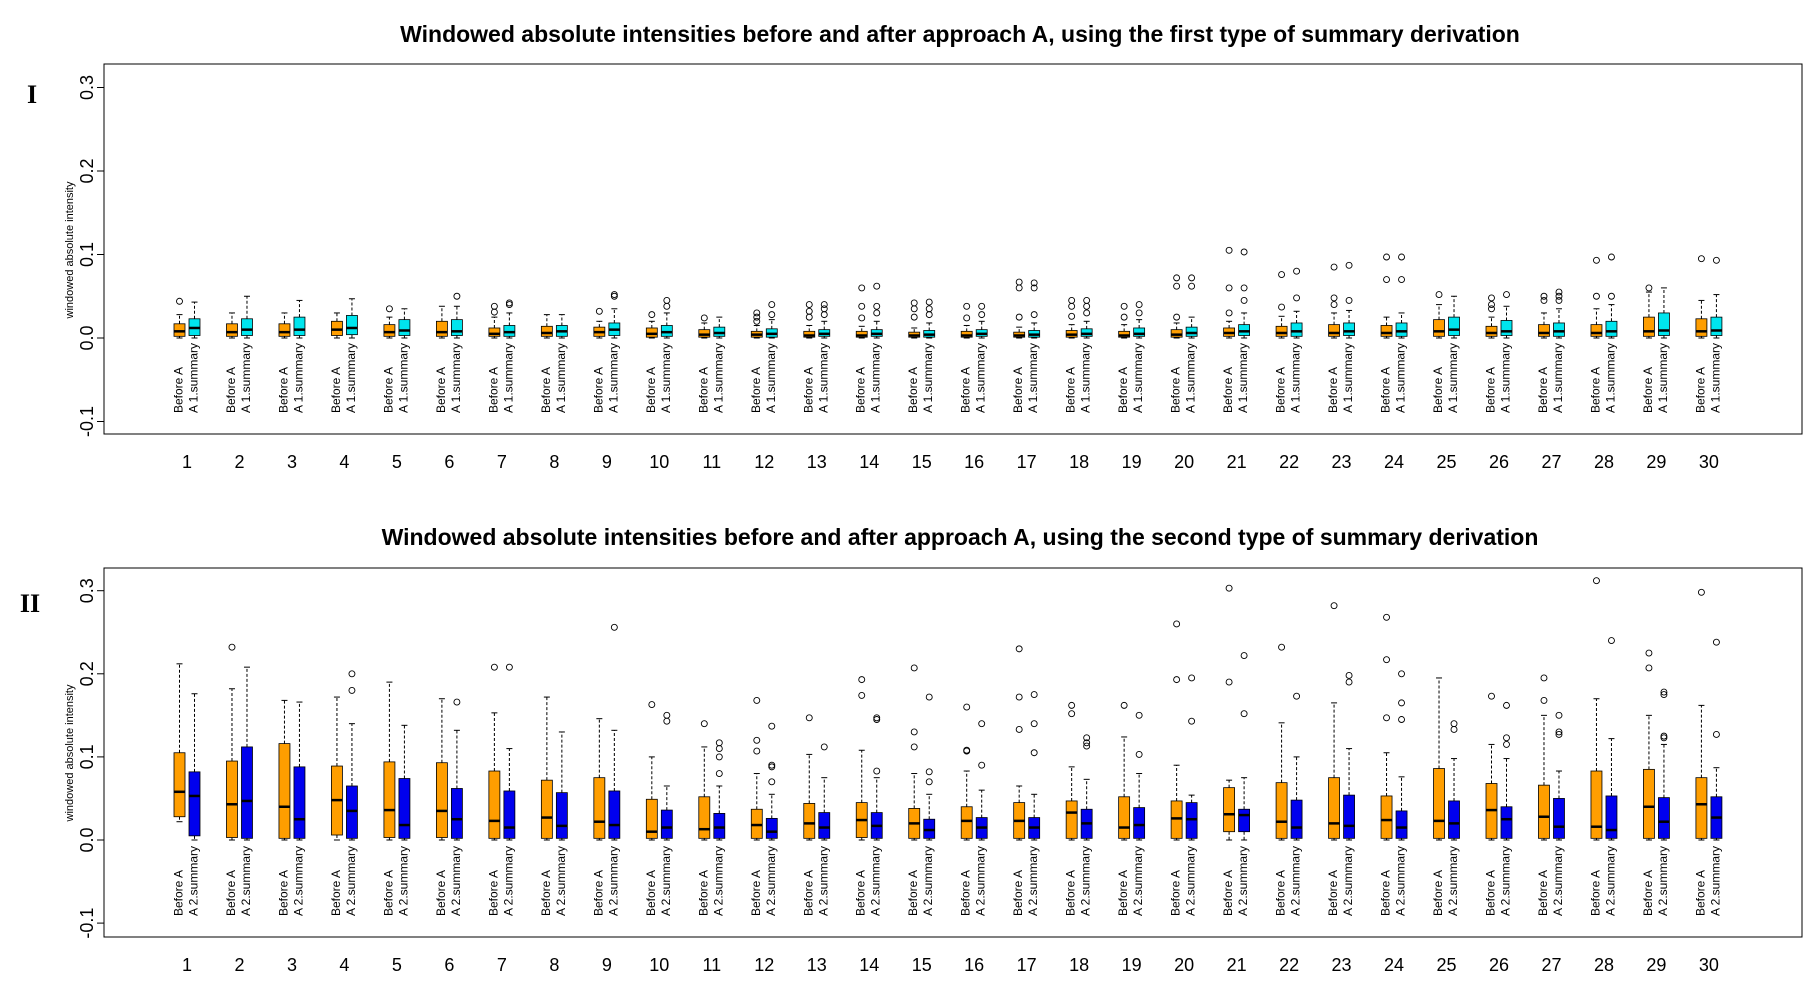 The width and height of the screenshot is (1812, 1000). Describe the element at coordinates (87, 839) in the screenshot. I see `y-tick-label: 0.0` at that location.